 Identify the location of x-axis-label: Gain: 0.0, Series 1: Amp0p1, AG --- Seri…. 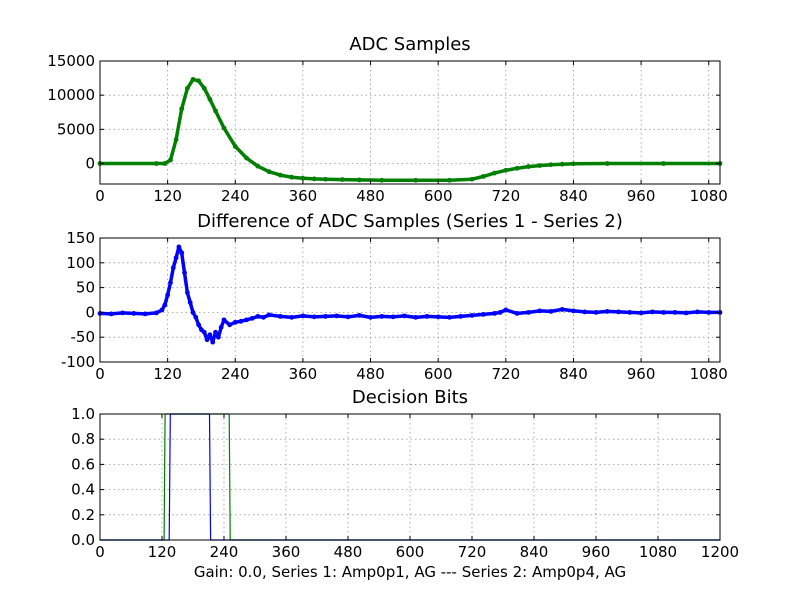
(410, 572).